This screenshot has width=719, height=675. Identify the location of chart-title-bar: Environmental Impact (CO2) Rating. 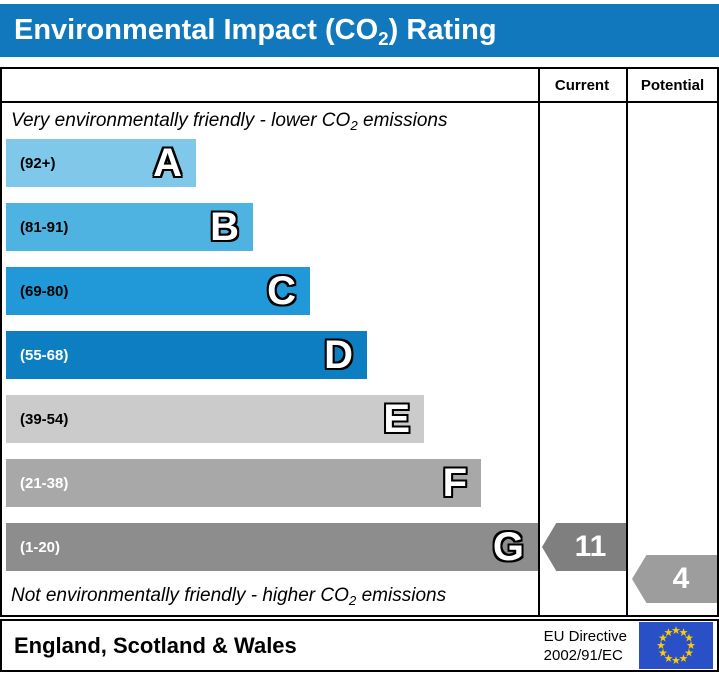
(359, 30).